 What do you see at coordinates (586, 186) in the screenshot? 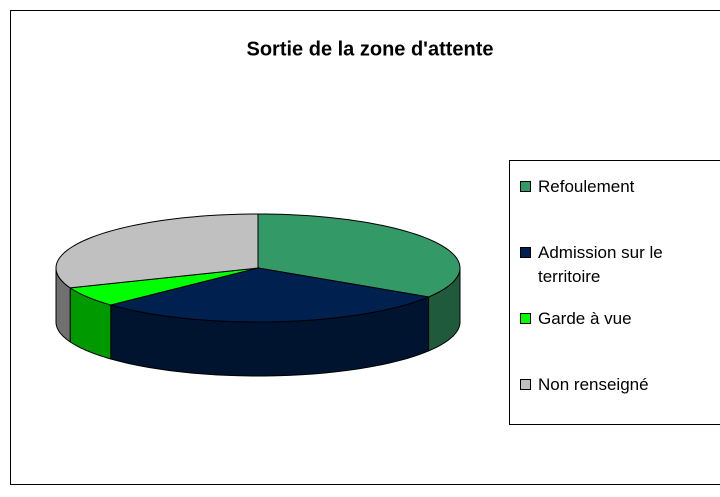
I see `legend-label: Refoulement` at bounding box center [586, 186].